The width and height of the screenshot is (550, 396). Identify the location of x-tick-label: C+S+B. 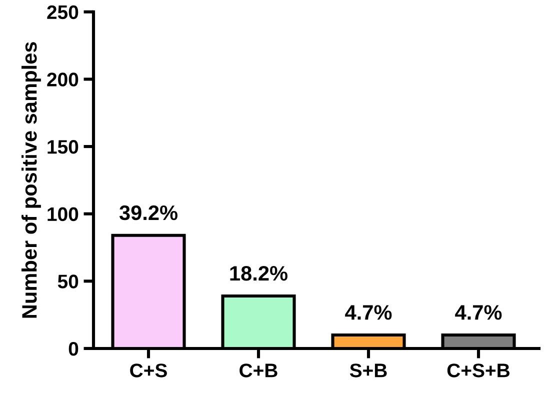
(478, 371).